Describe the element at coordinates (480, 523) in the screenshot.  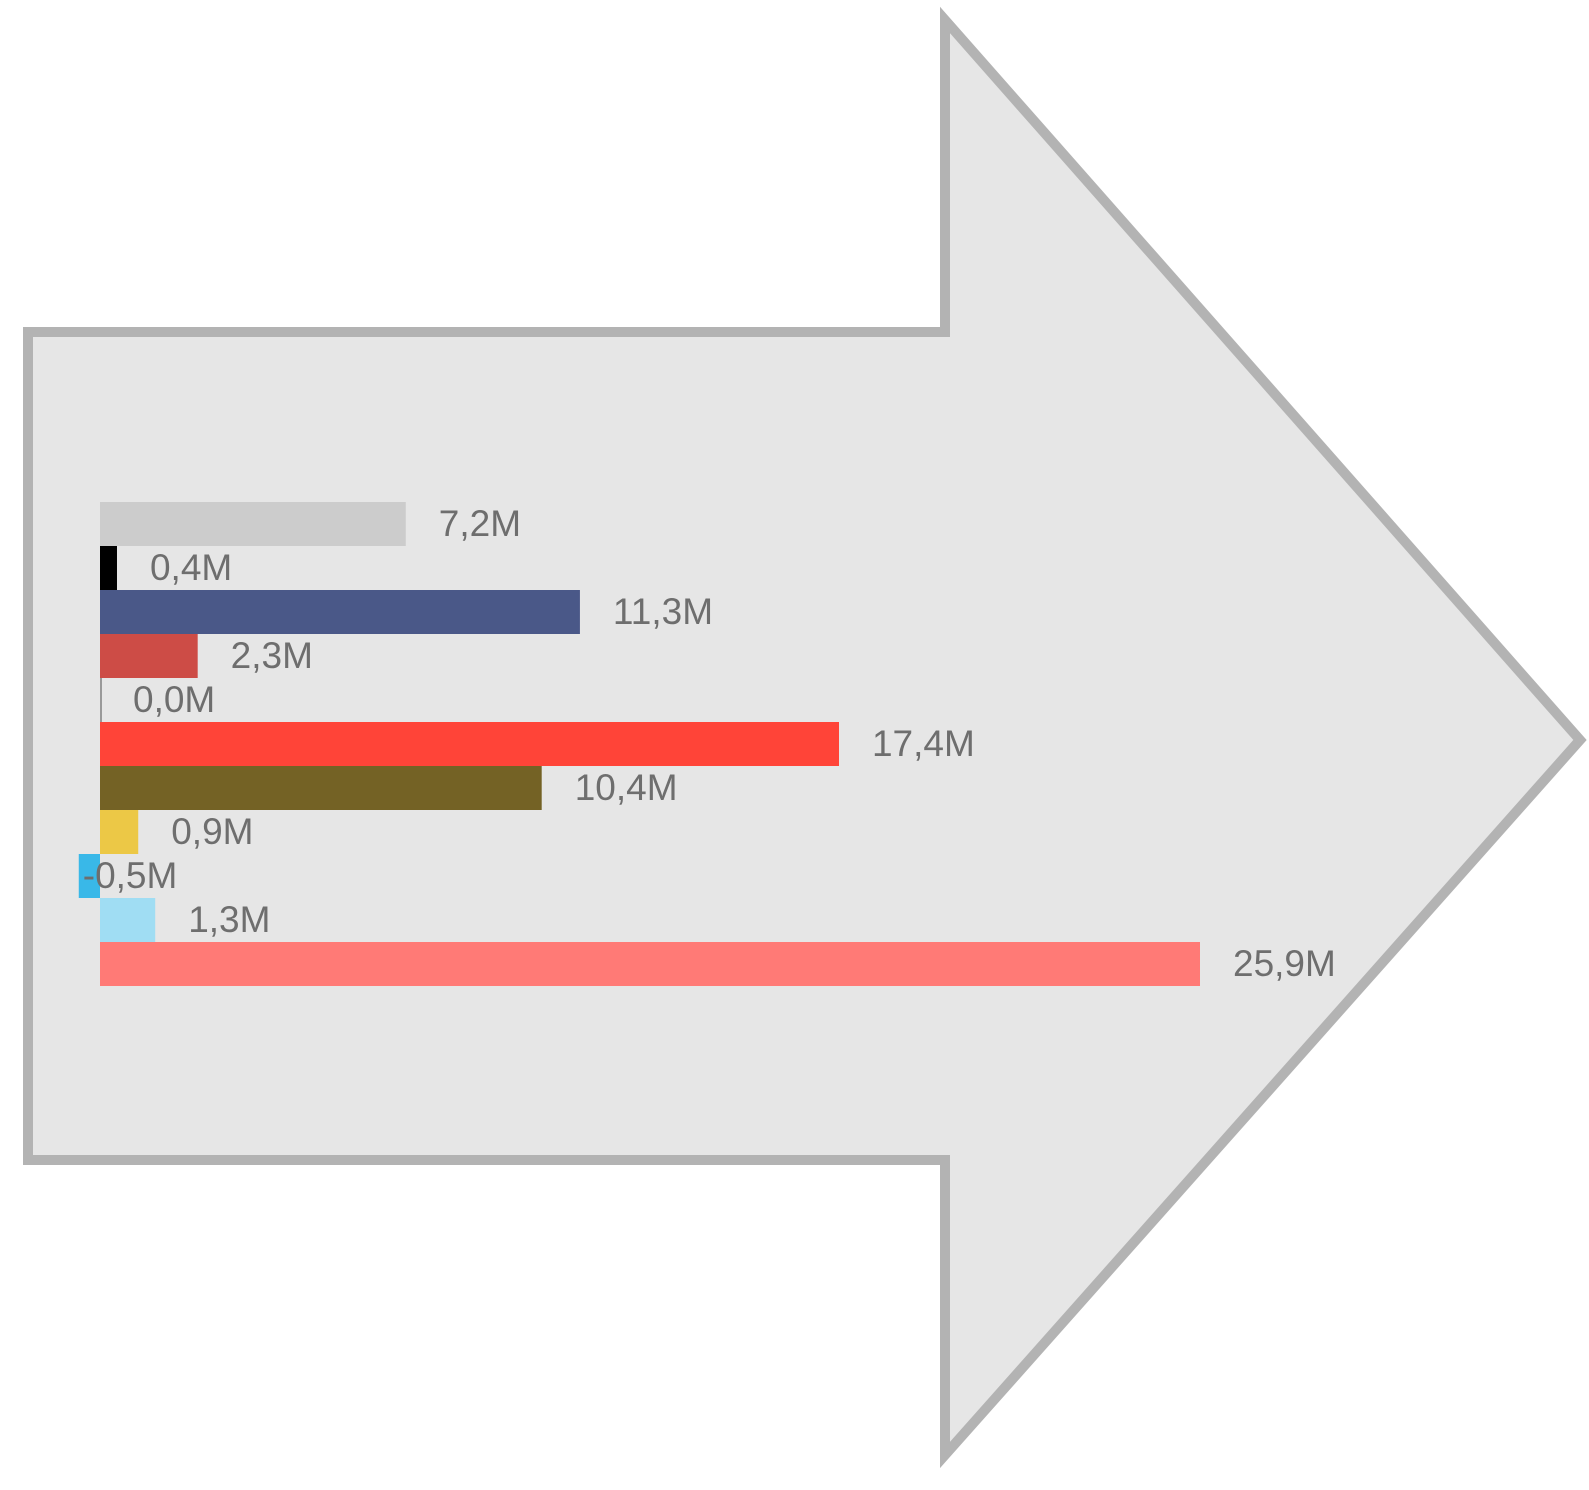
I see `value-label: 7,2M` at that location.